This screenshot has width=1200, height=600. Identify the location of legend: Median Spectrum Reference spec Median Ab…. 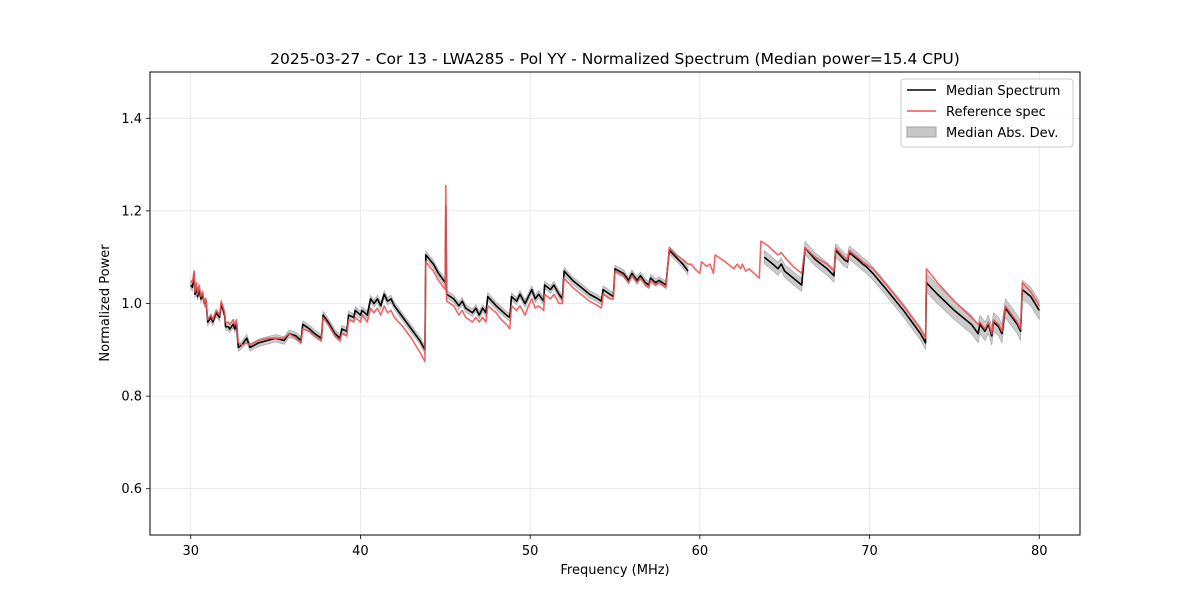
(987, 113).